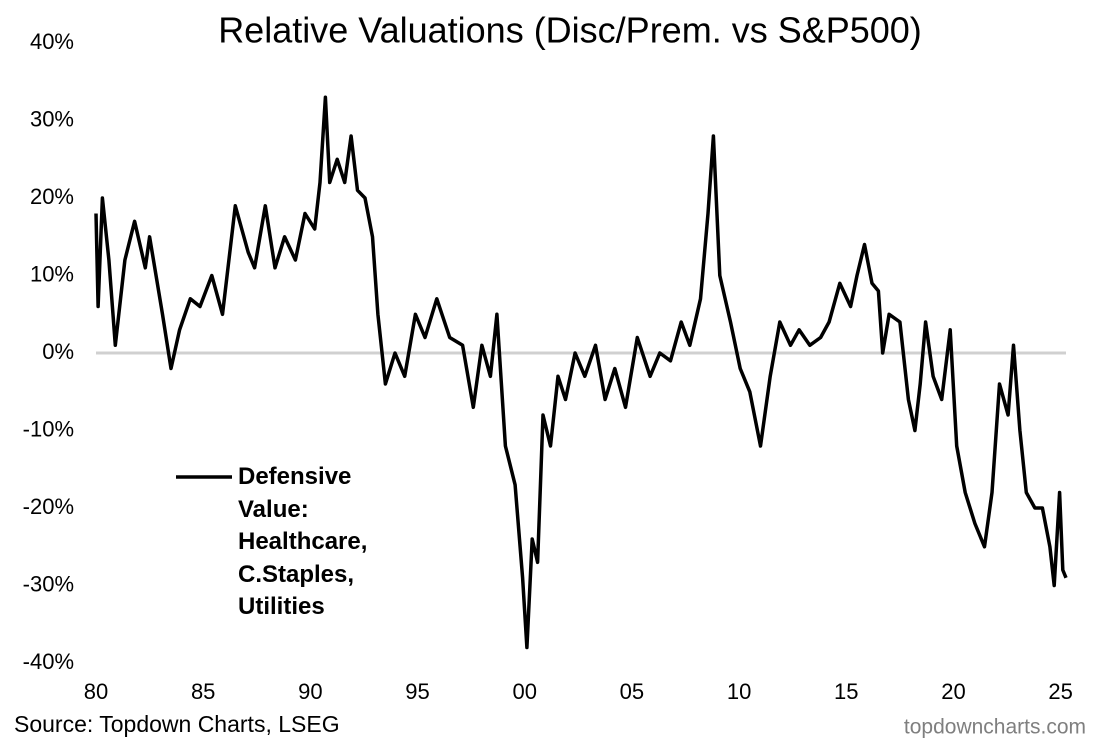 The image size is (1107, 747). I want to click on x-tick-label: 20, so click(953, 691).